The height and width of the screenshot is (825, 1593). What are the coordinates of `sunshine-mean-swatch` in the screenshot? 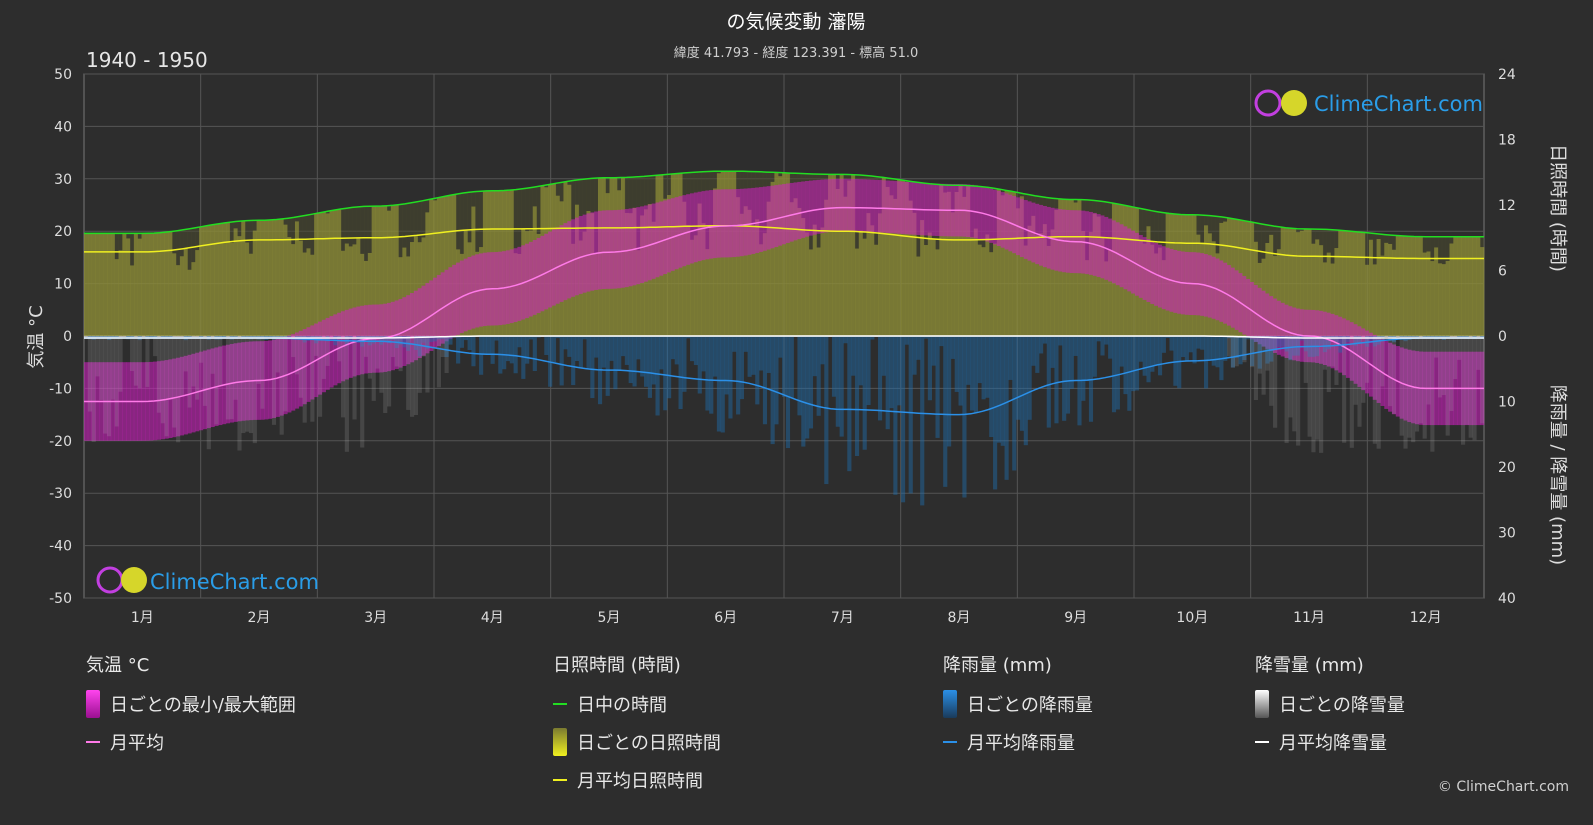 It's located at (560, 780).